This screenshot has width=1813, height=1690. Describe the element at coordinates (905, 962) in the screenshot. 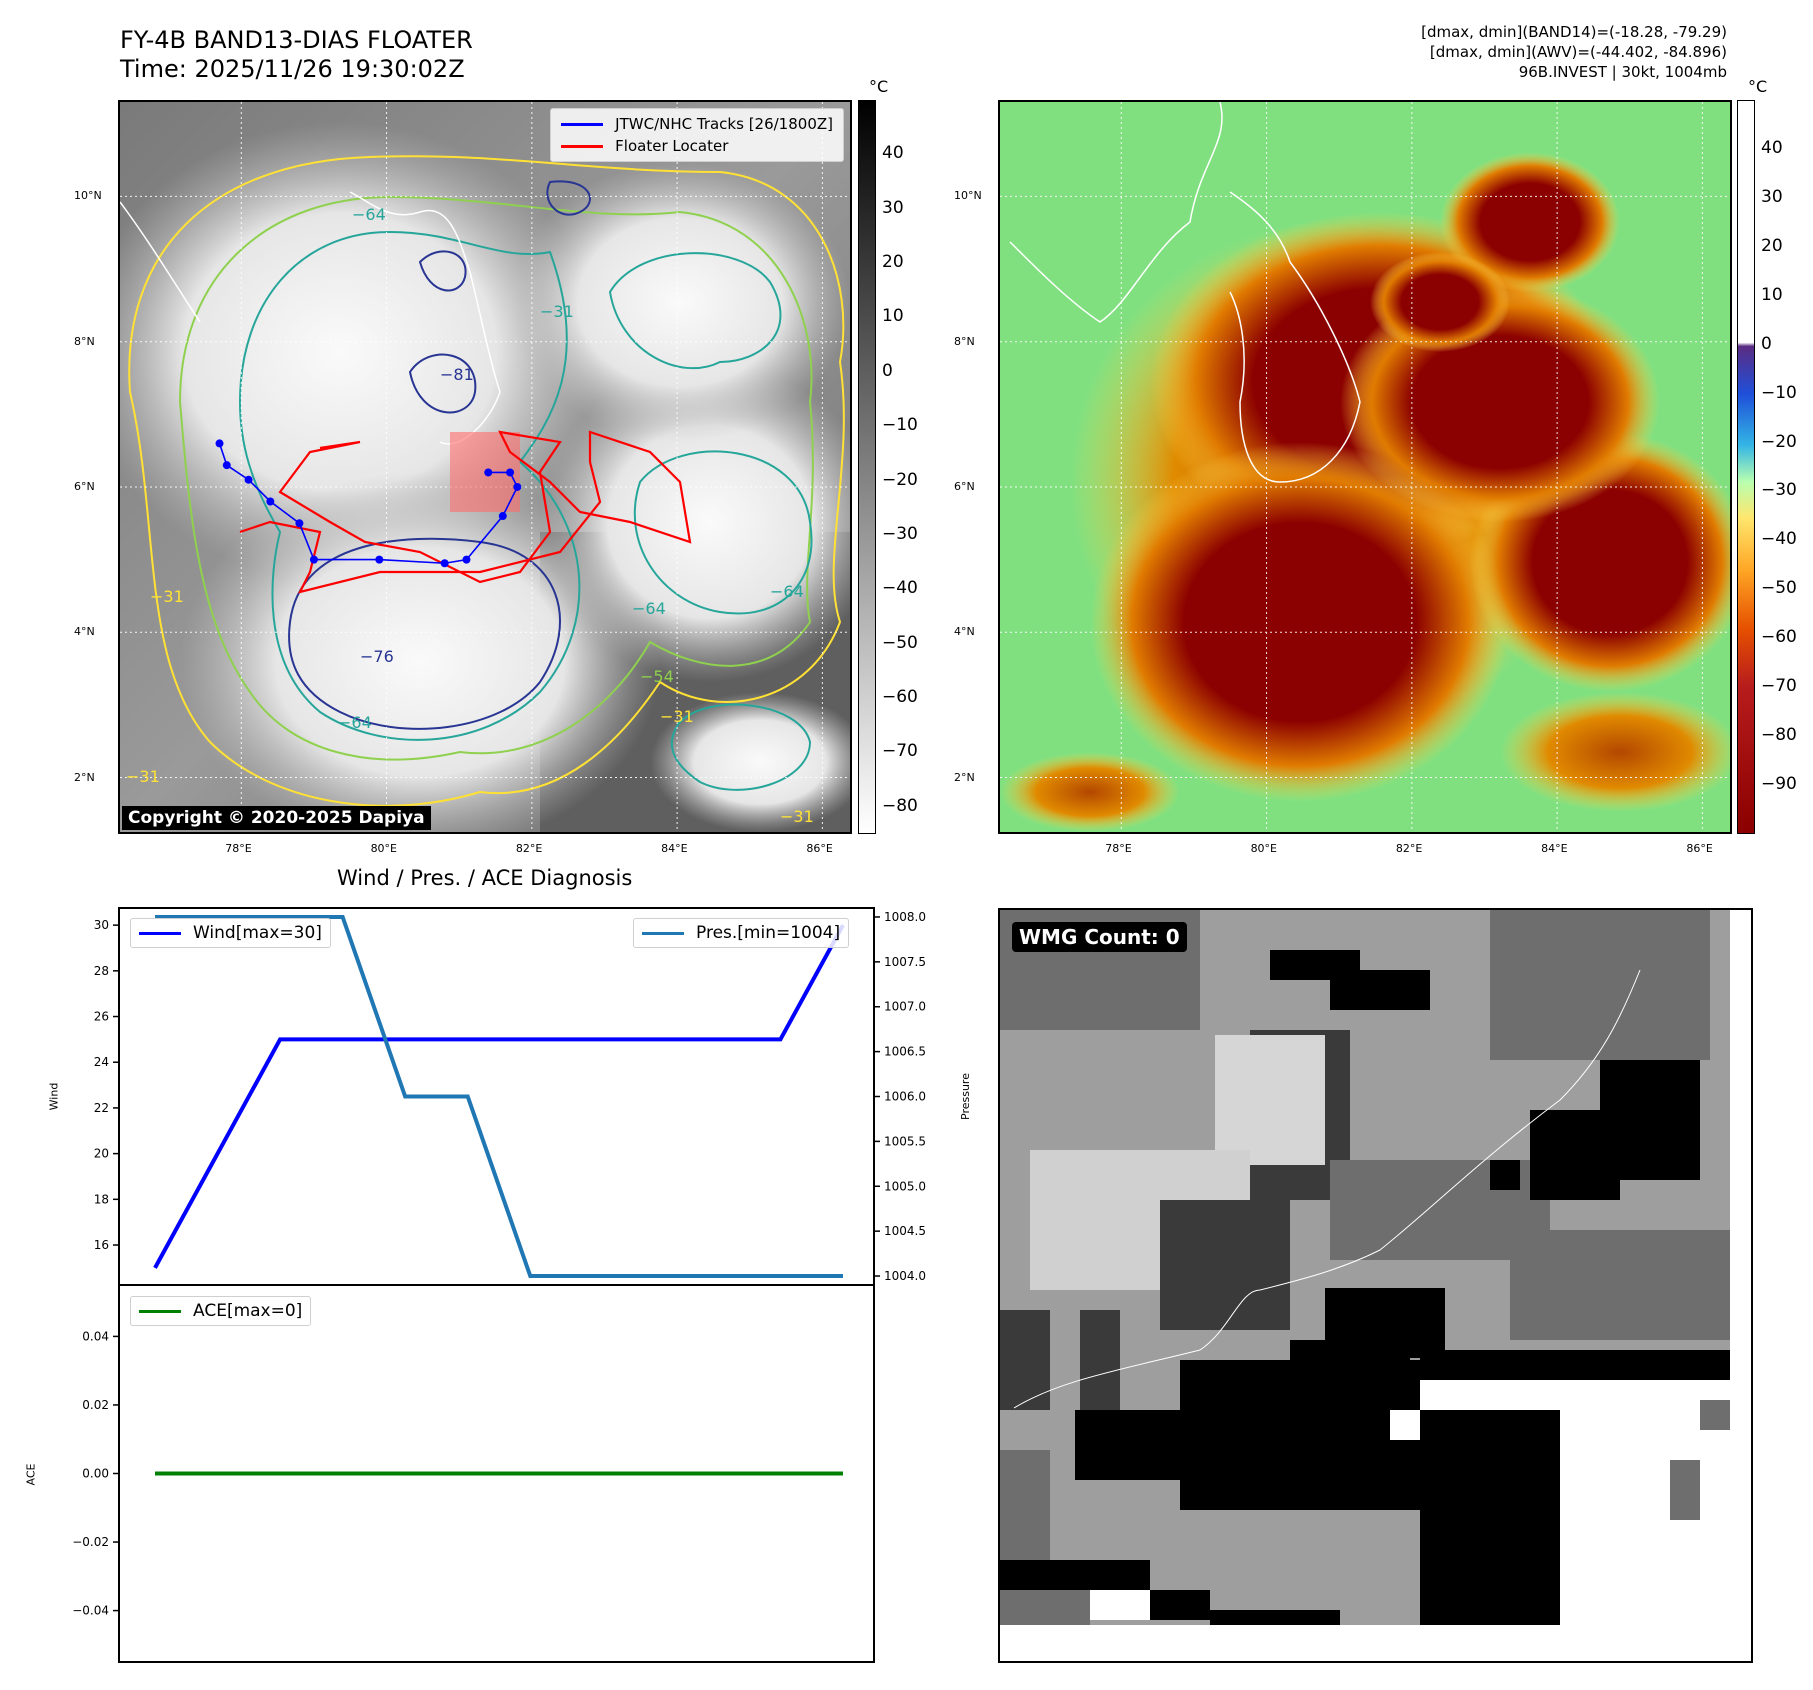

I see `axis-tick-label: 1007.5` at that location.